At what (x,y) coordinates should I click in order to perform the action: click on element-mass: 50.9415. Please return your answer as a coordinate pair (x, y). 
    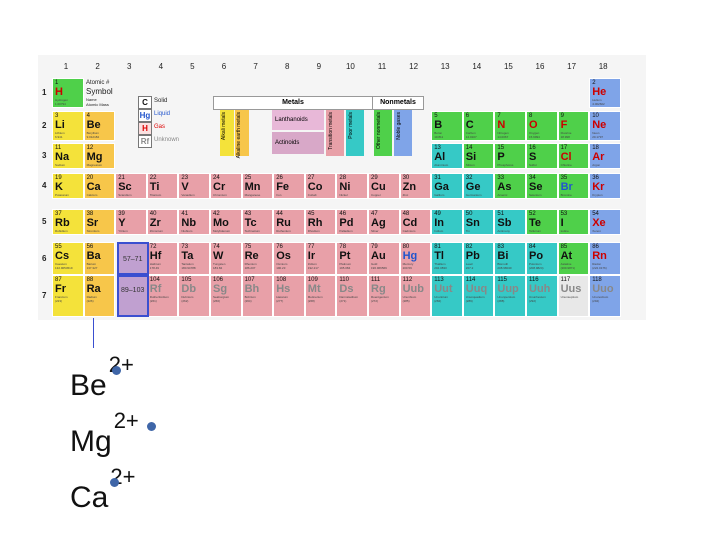
    Looking at the image, I should click on (187, 198).